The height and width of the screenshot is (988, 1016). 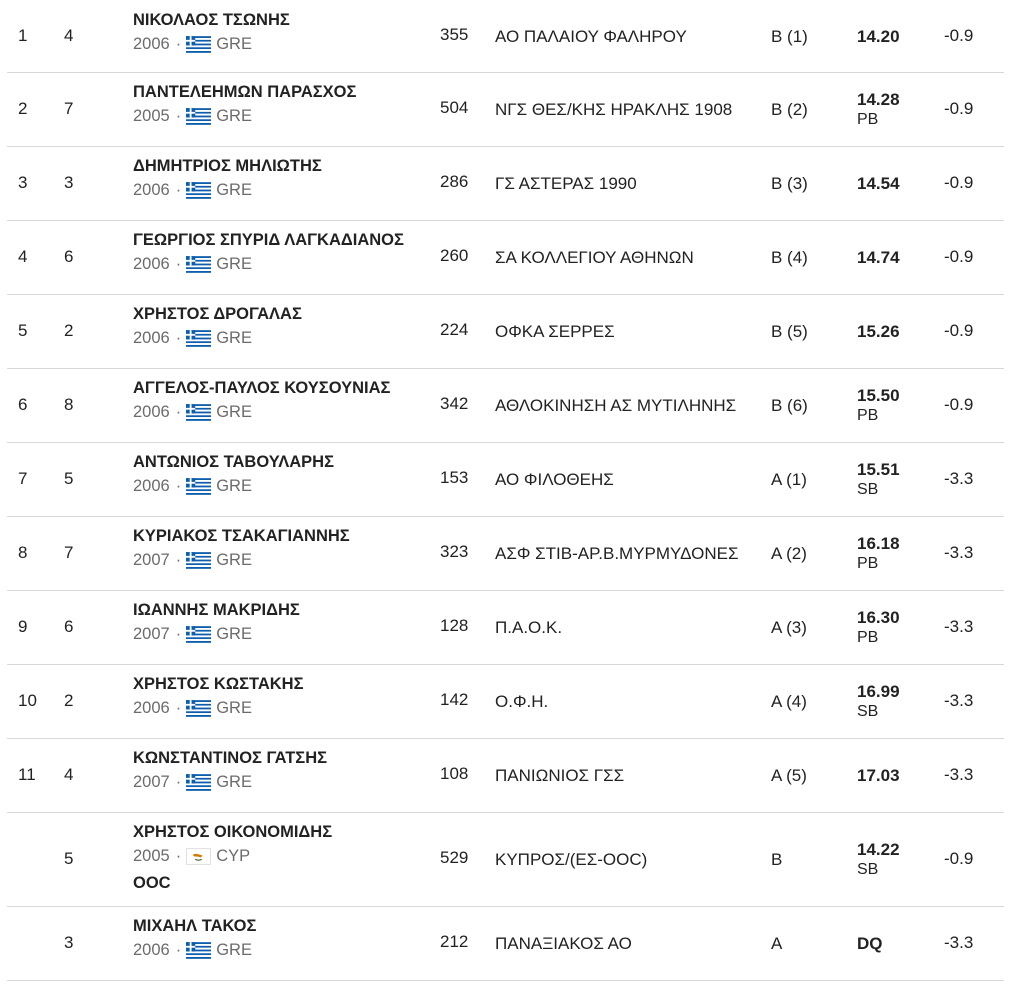 What do you see at coordinates (245, 92) in the screenshot?
I see `athlete-name-link: ΠΑΝΤΕΛΕΗΜΩΝ ΠΑΡΑΣΧΟΣ` at bounding box center [245, 92].